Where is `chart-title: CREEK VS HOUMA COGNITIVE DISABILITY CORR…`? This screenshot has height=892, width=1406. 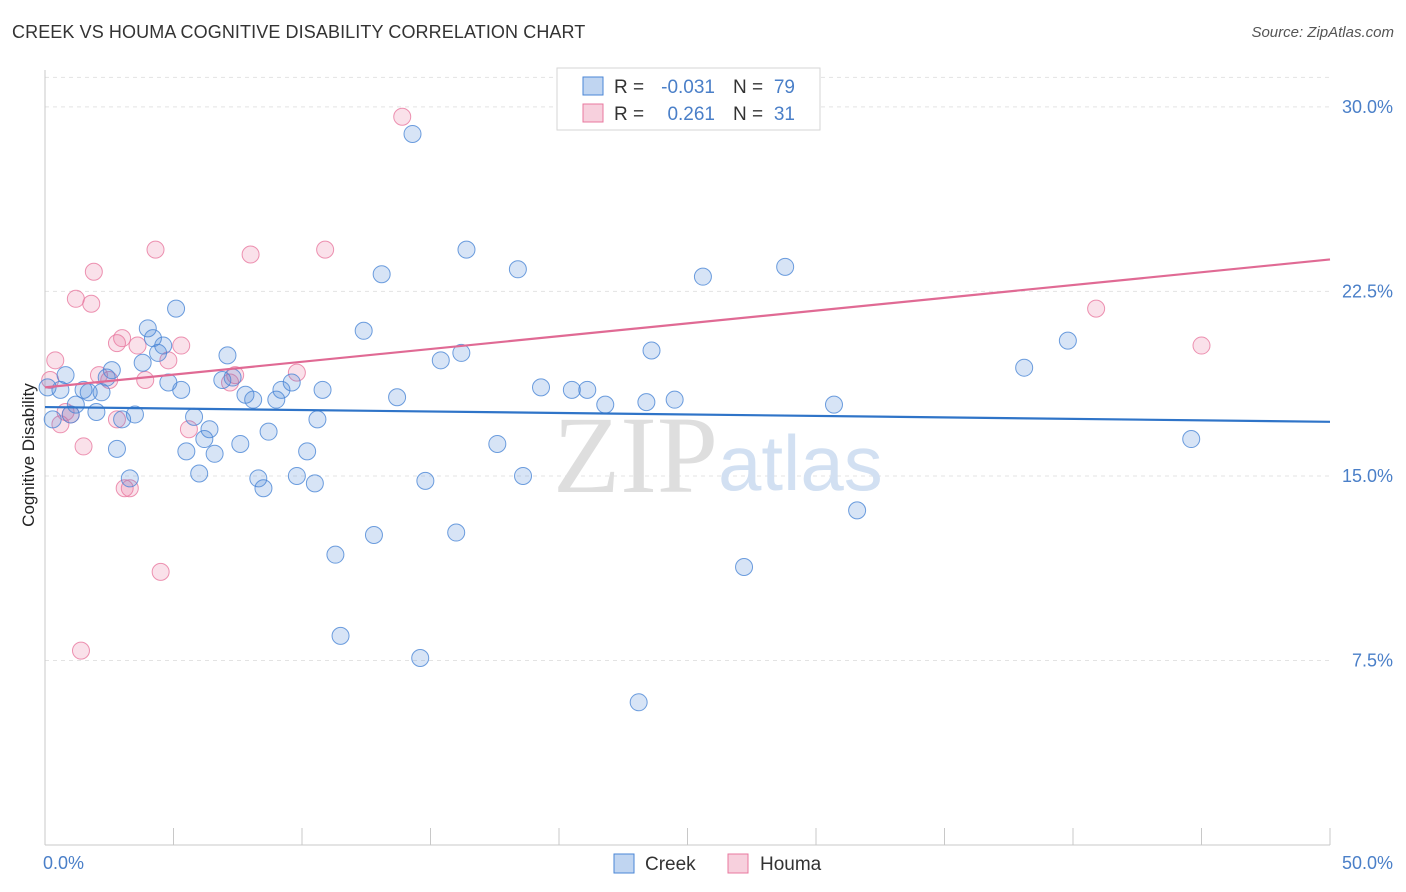
chart-title: CREEK VS HOUMA COGNITIVE DISABILITY CORR… is located at coordinates (299, 32).